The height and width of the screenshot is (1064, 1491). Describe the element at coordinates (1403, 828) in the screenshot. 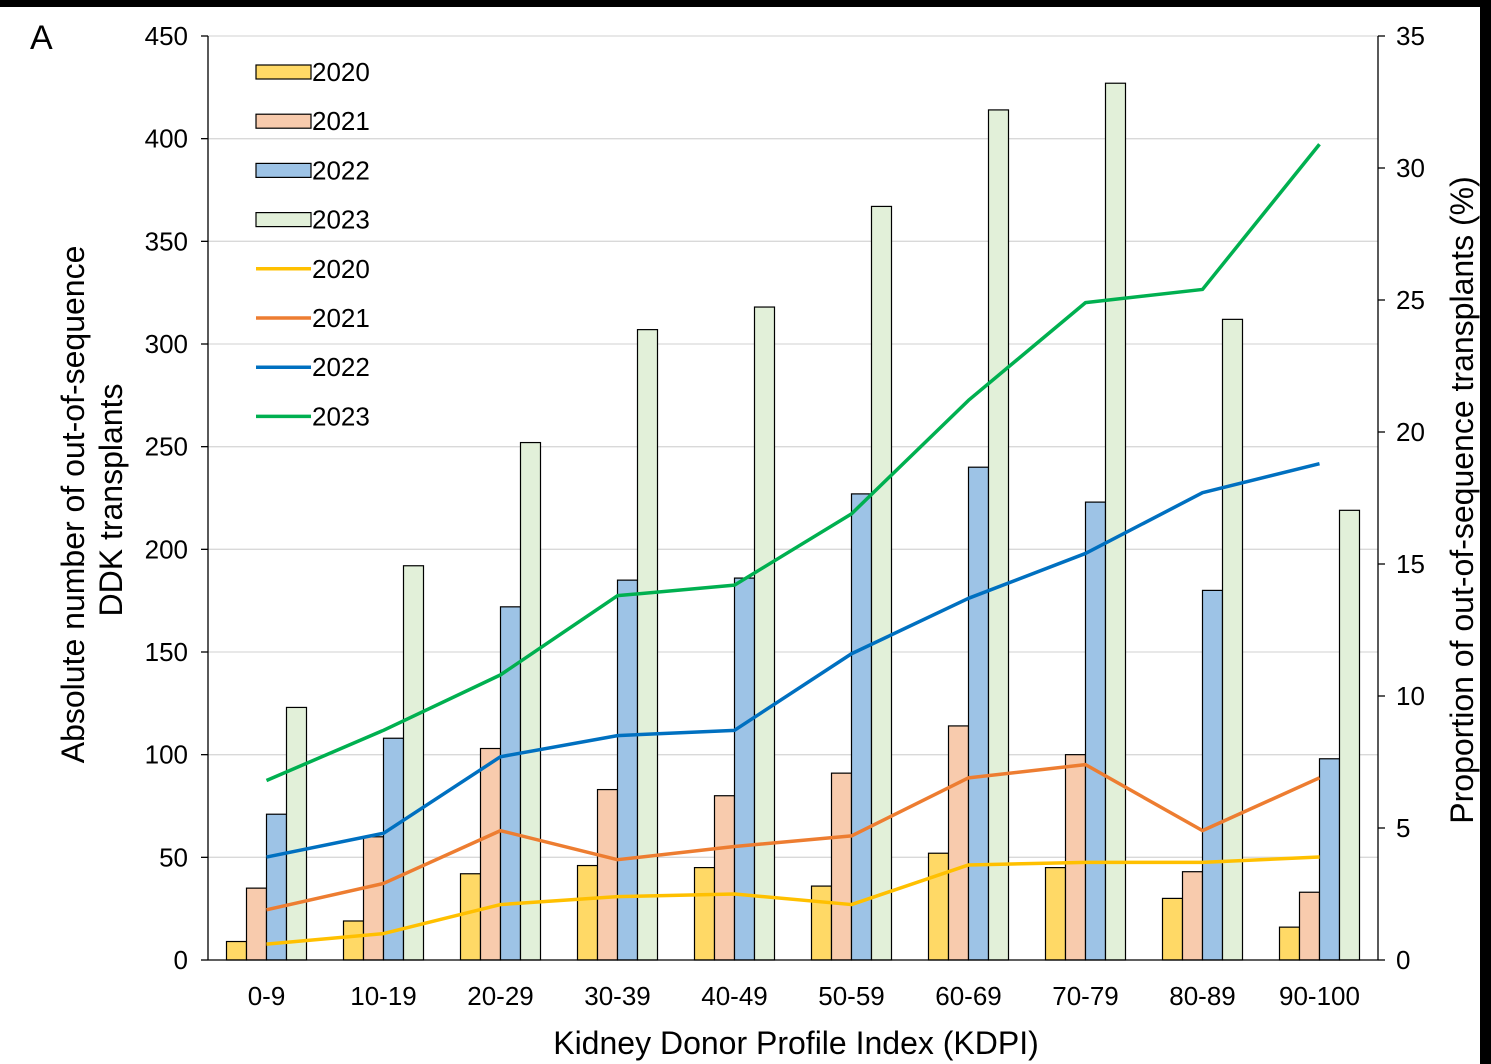

I see `right-axis-tick-label: 5` at that location.